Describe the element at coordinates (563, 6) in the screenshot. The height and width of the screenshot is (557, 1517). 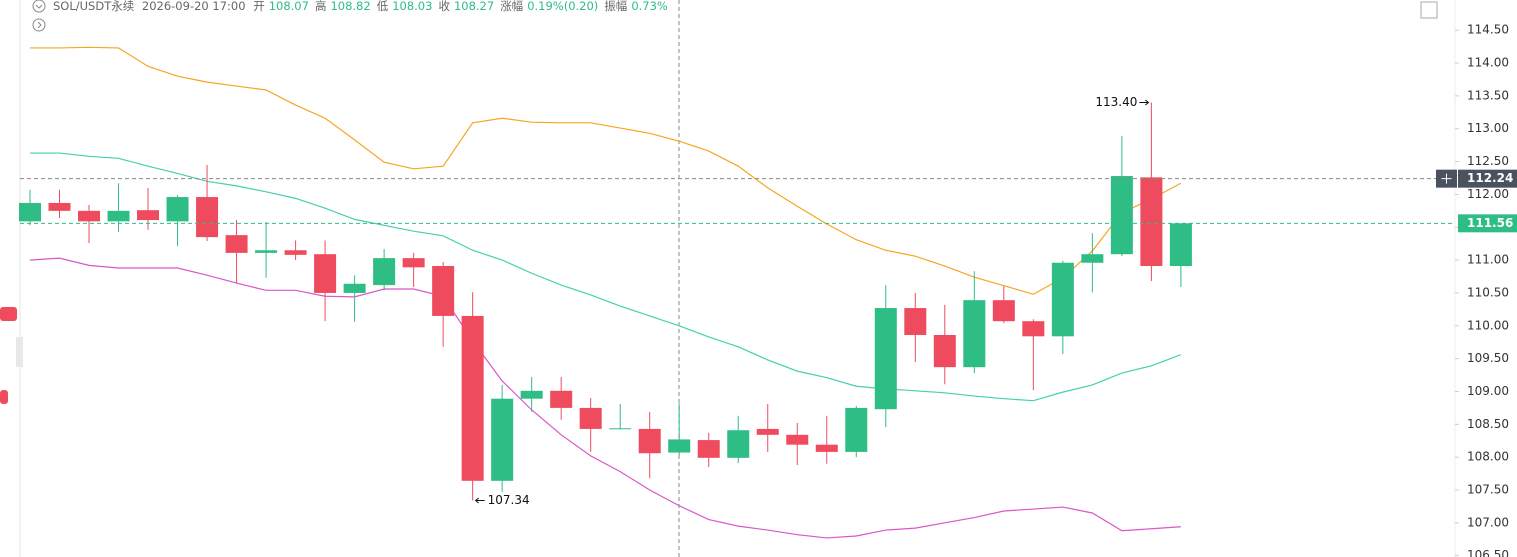
I see `field-value: 0.19%(0.20)` at that location.